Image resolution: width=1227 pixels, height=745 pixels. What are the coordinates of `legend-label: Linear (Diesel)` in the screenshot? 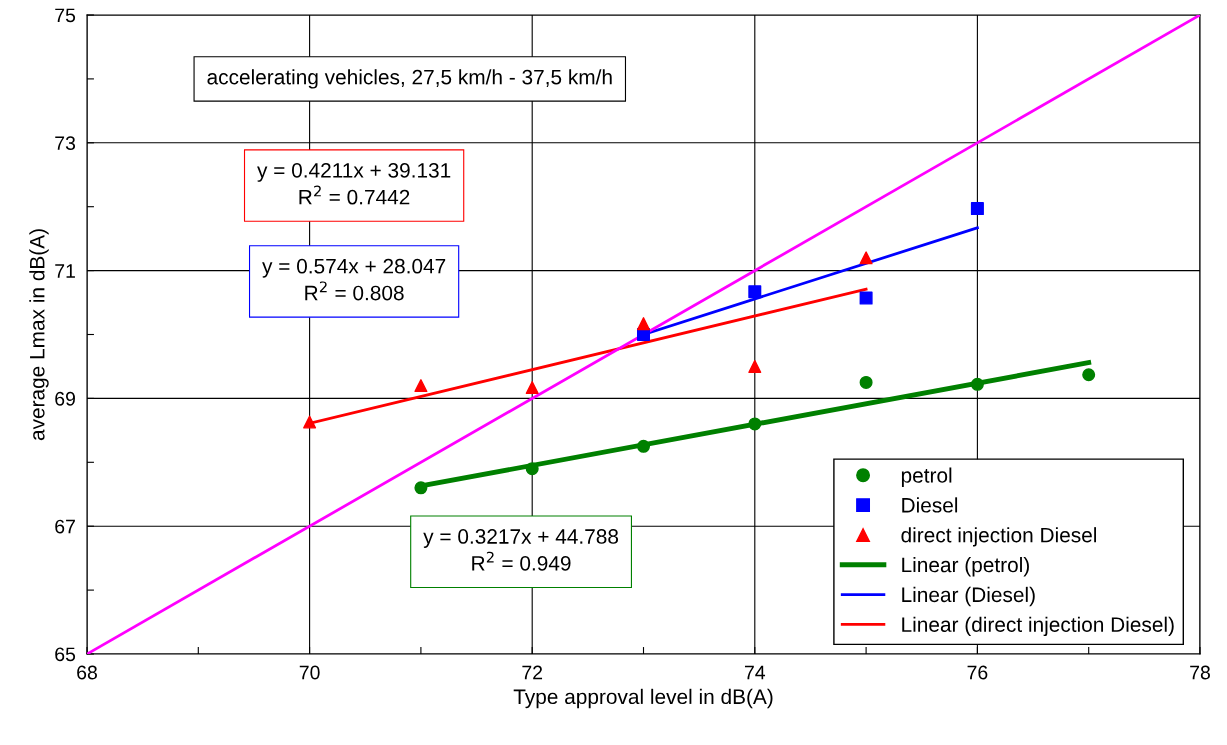 It's located at (968, 596).